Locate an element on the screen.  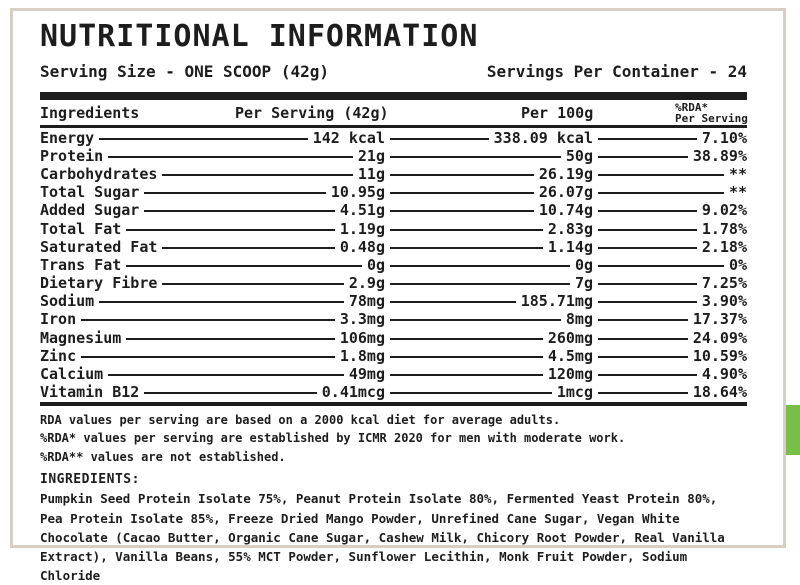
table-row: Carbohydrates 11g 26.19g ** is located at coordinates (393, 174).